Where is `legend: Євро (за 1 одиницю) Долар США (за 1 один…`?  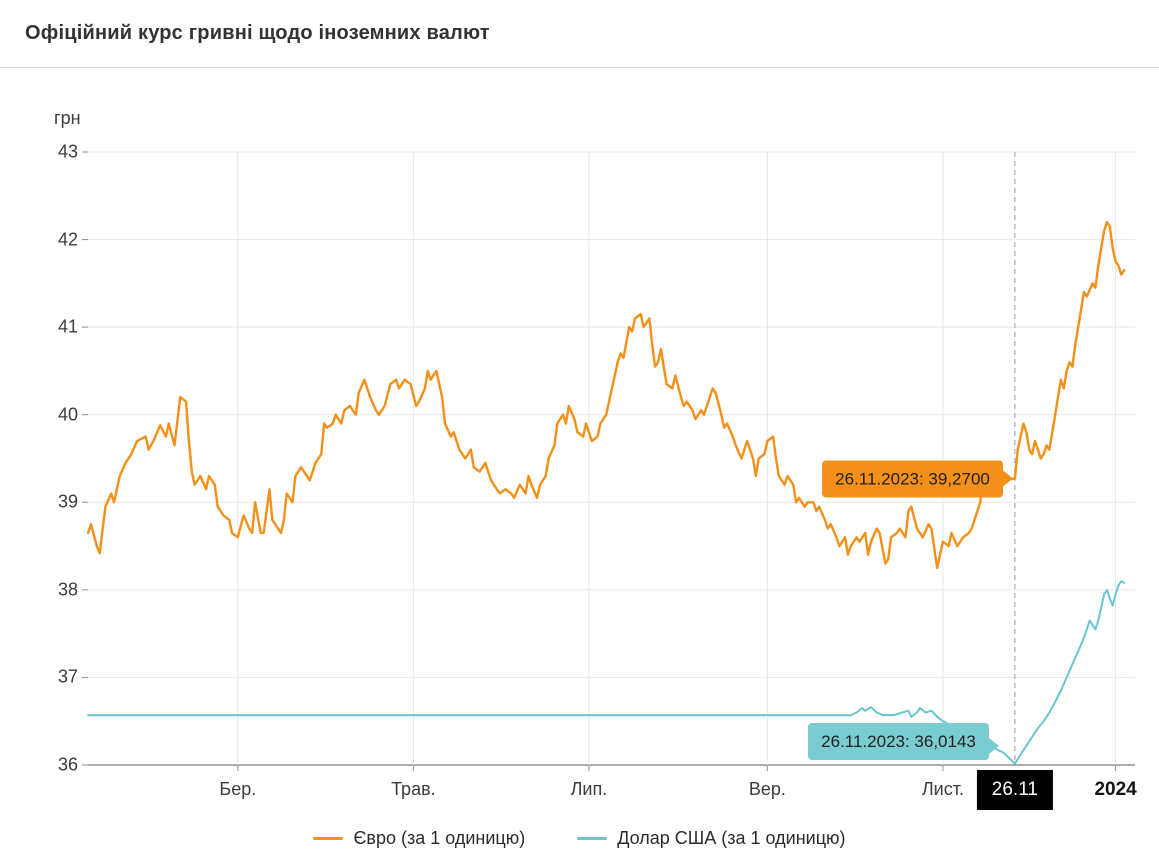
legend: Євро (за 1 одиницю) Долар США (за 1 один… is located at coordinates (579, 838).